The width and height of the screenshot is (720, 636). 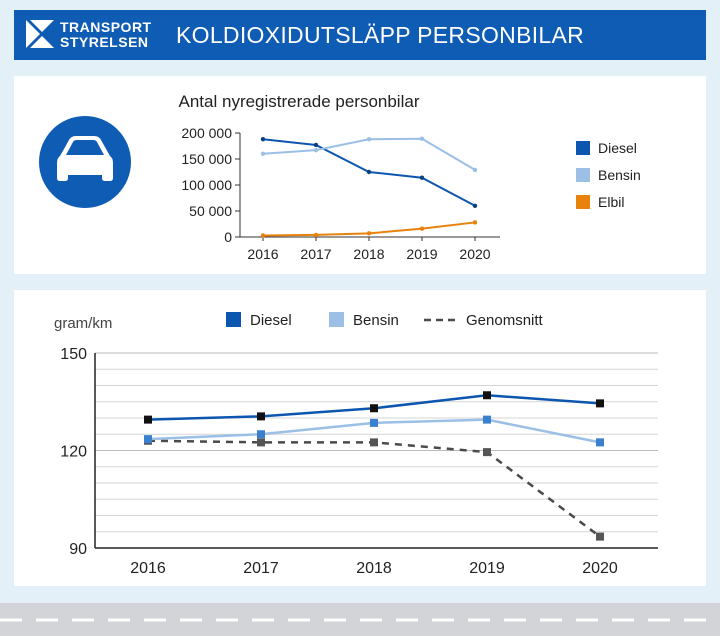 What do you see at coordinates (73, 354) in the screenshot?
I see `chart2-y-tick-label: 150` at bounding box center [73, 354].